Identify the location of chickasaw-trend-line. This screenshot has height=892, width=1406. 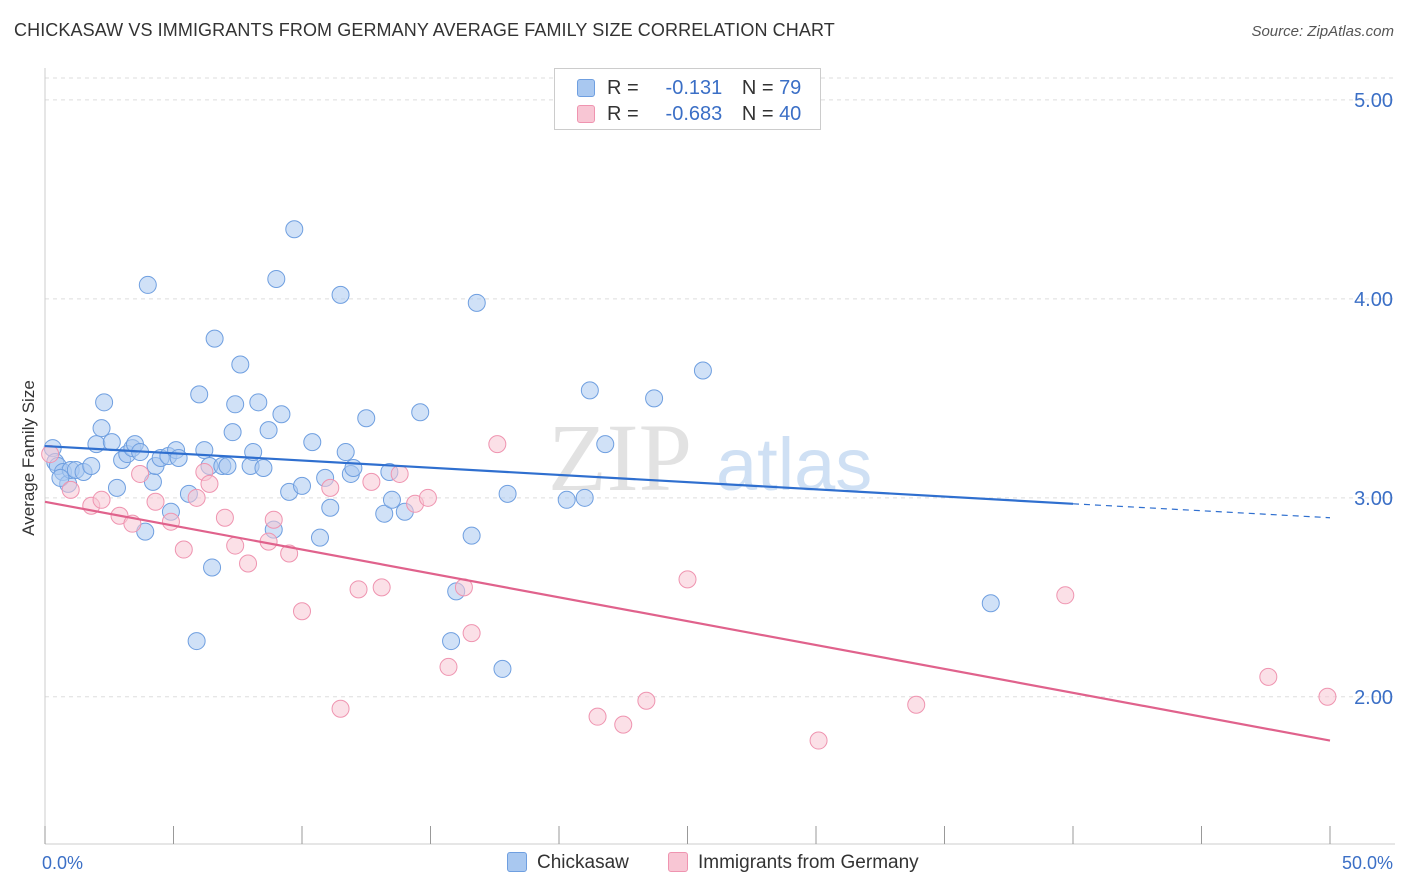
(559, 474).